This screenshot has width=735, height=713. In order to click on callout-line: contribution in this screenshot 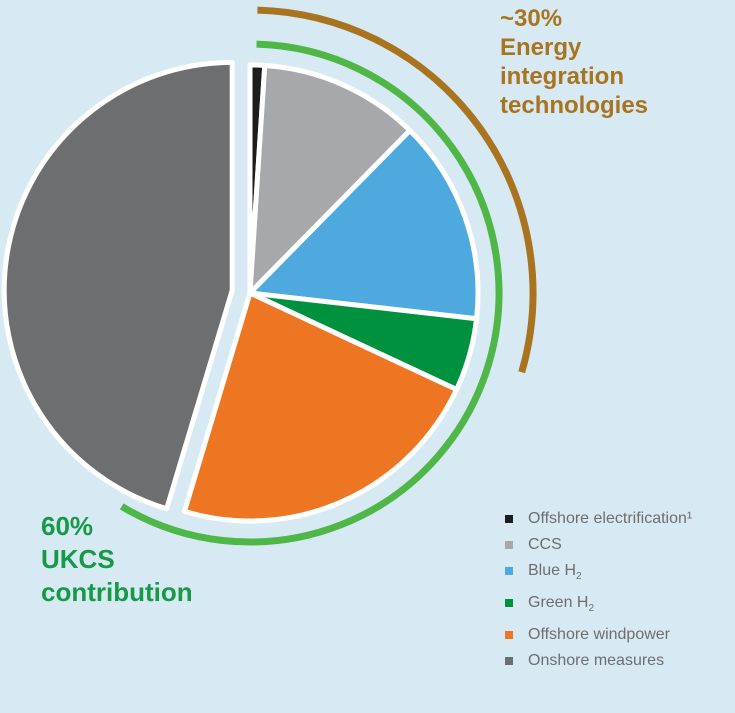, I will do `click(117, 592)`.